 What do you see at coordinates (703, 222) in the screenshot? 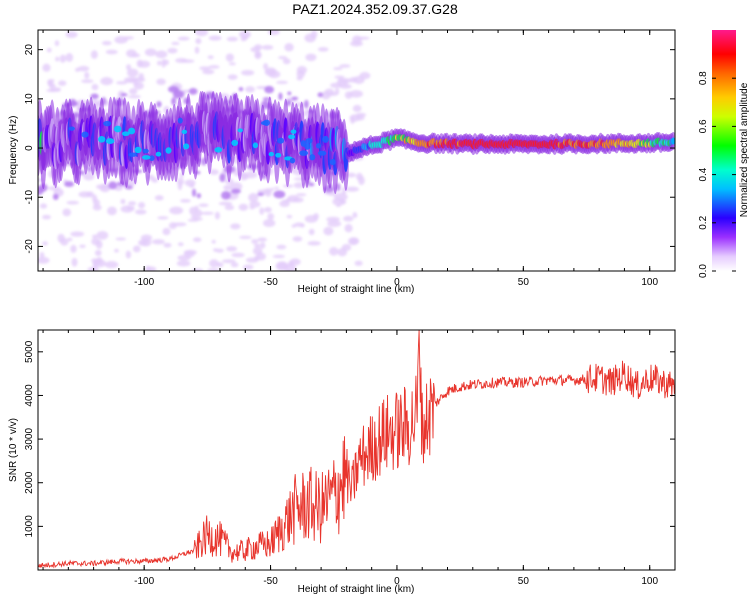
I see `colorbar-tick-label: 0.2` at bounding box center [703, 222].